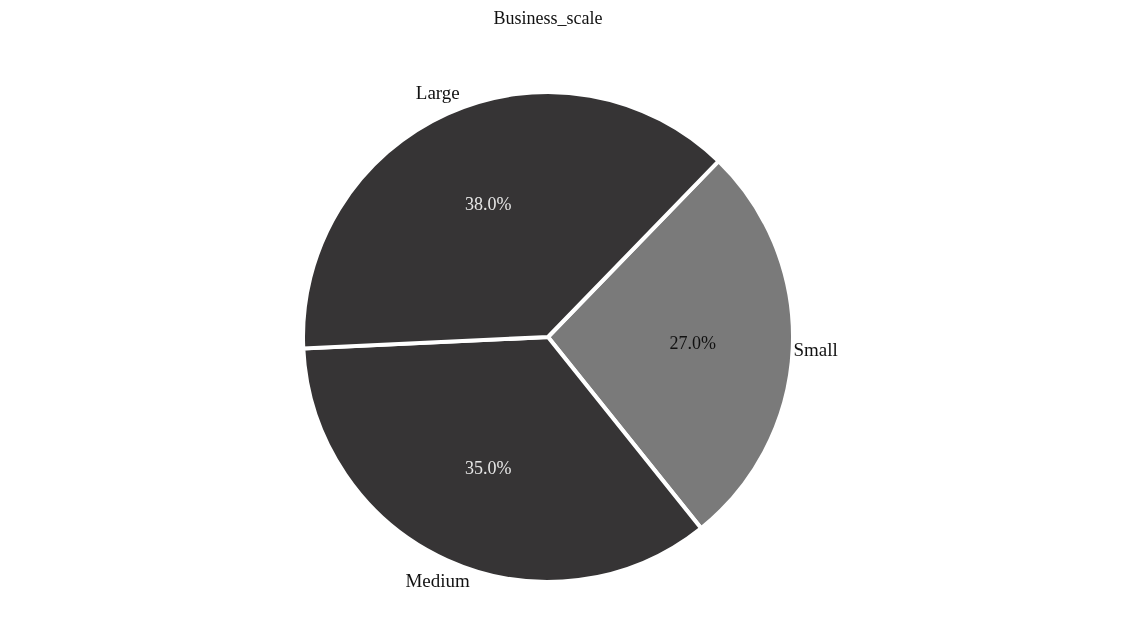 This screenshot has height=638, width=1137. I want to click on chart-title: Business_scale, so click(548, 18).